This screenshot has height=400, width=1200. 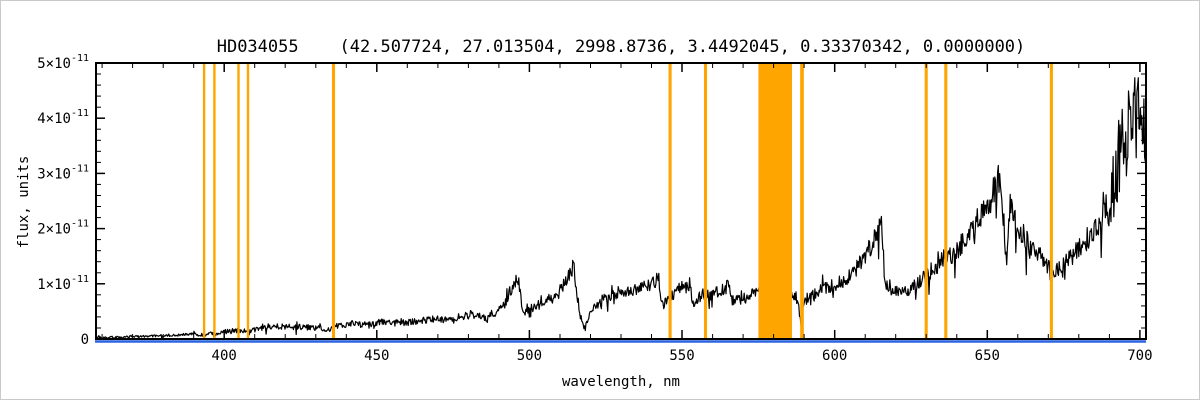 I want to click on x-axis-label: wavelength, nm, so click(x=620, y=382).